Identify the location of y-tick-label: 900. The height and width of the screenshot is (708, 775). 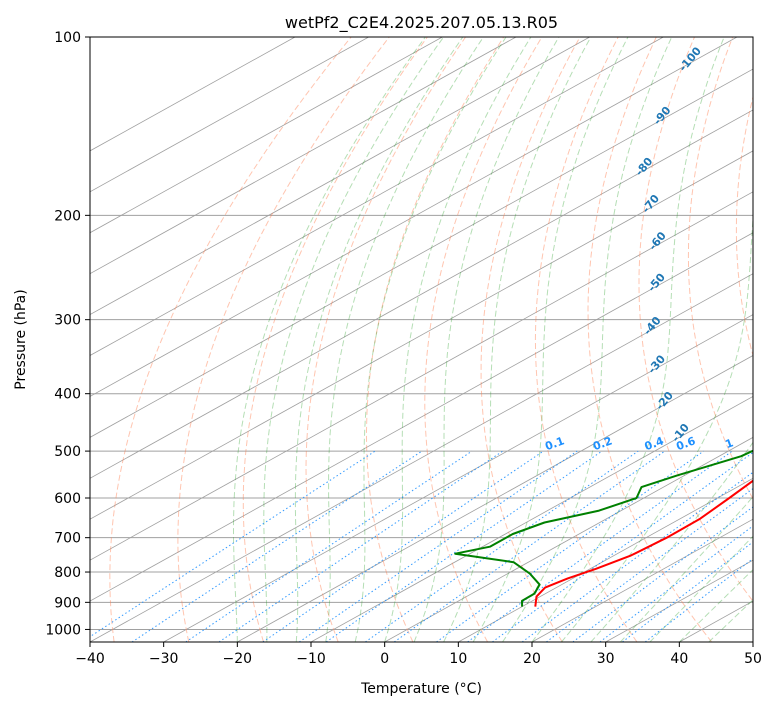
(67, 603).